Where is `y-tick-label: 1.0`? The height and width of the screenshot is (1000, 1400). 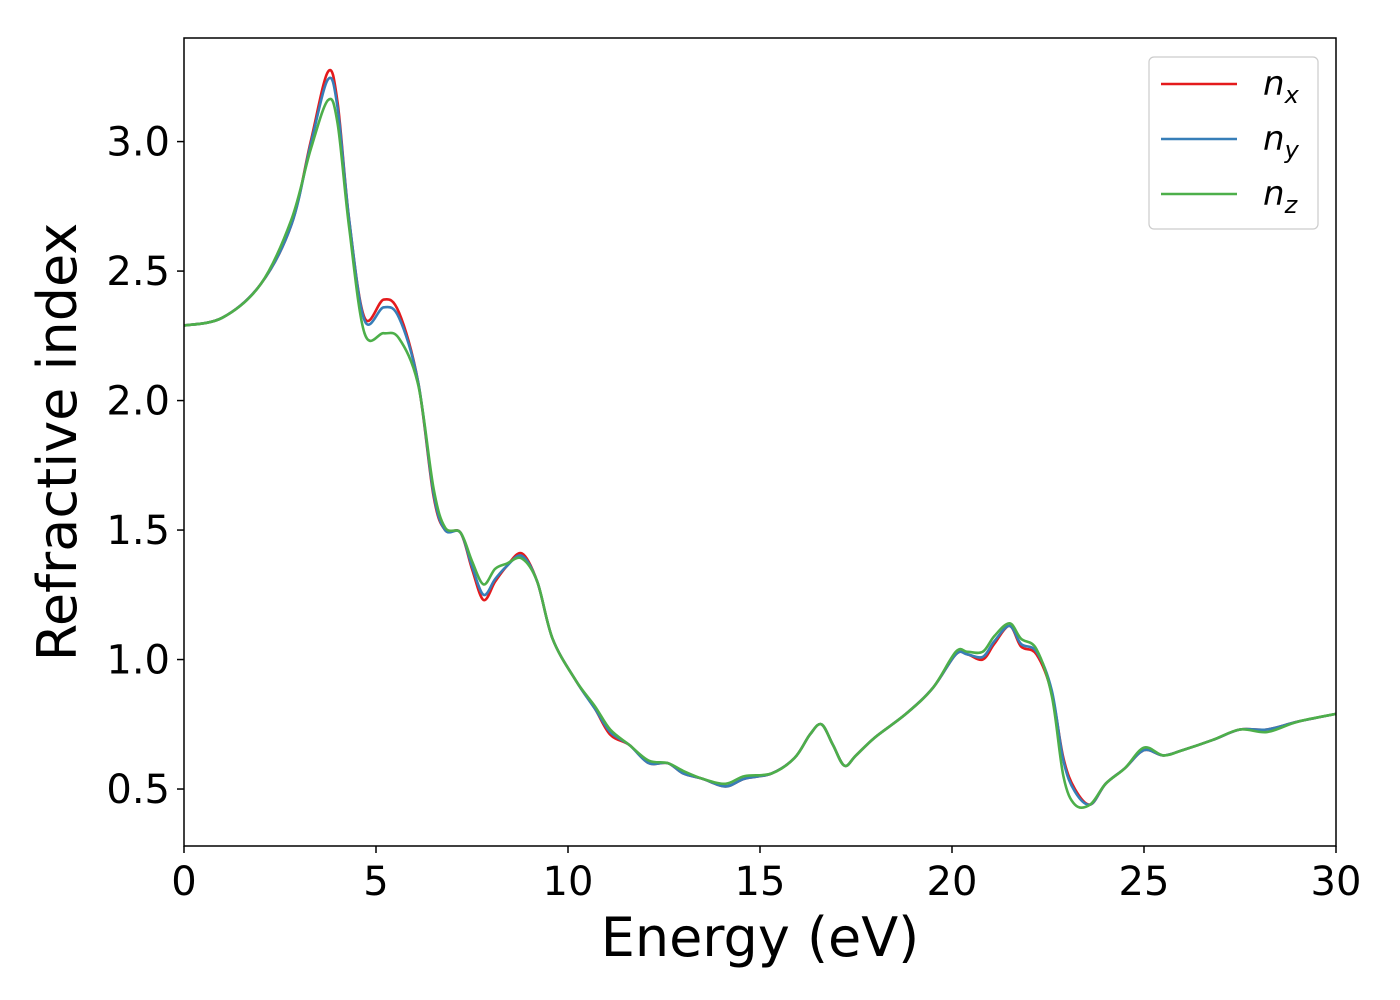
y-tick-label: 1.0 is located at coordinates (138, 661).